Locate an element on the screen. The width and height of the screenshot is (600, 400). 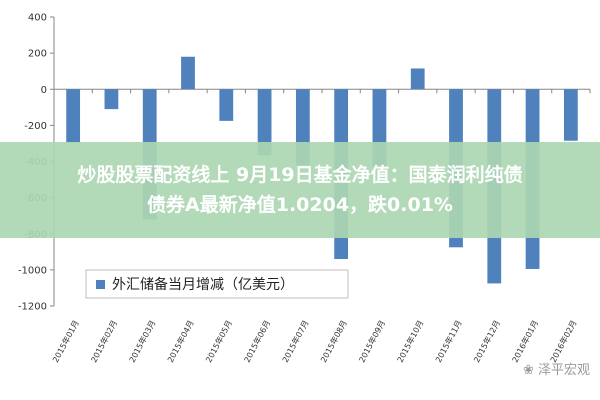
x-tick-label: 2015年02月 is located at coordinates (104, 341).